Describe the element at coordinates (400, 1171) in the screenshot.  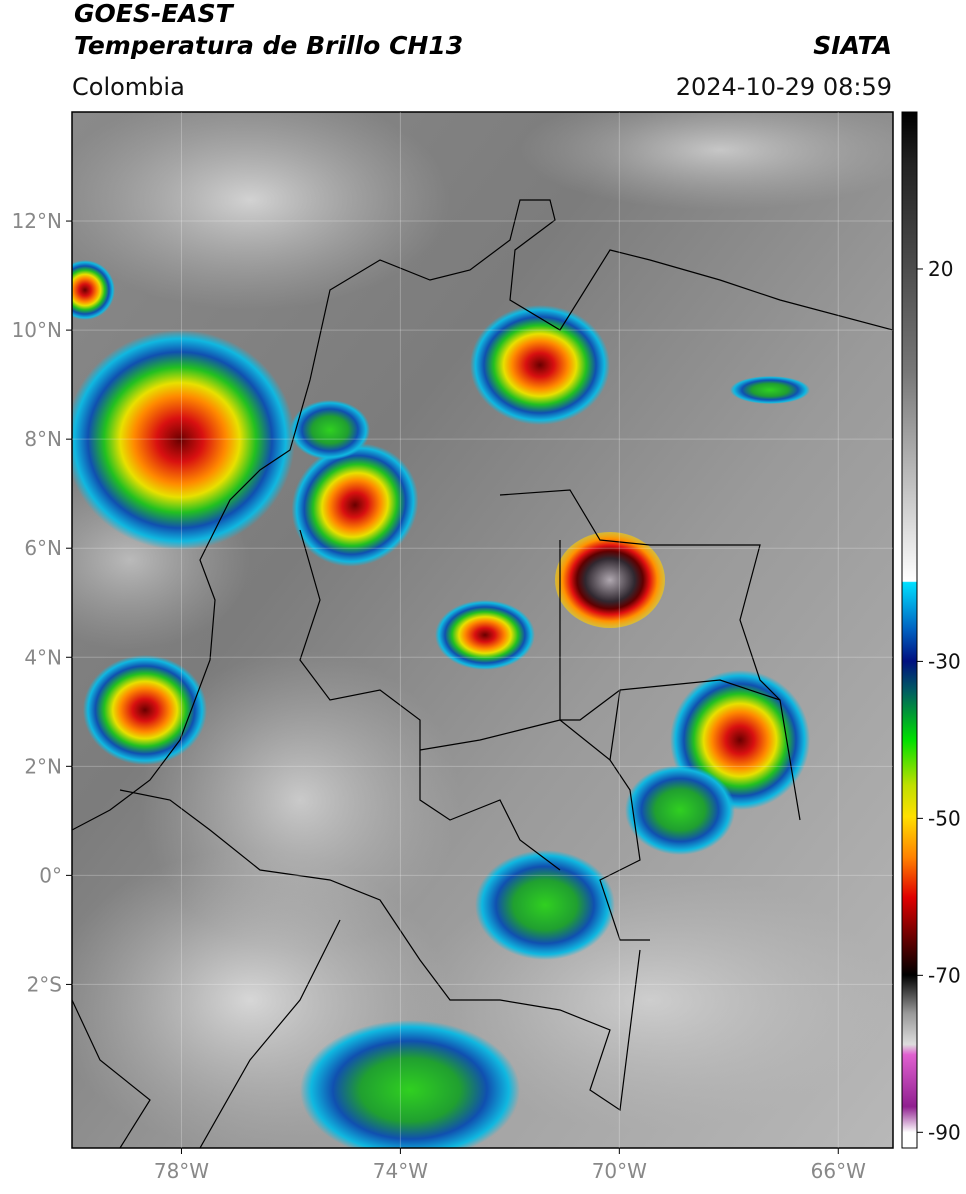
I see `lon-tick-label: 74°W` at that location.